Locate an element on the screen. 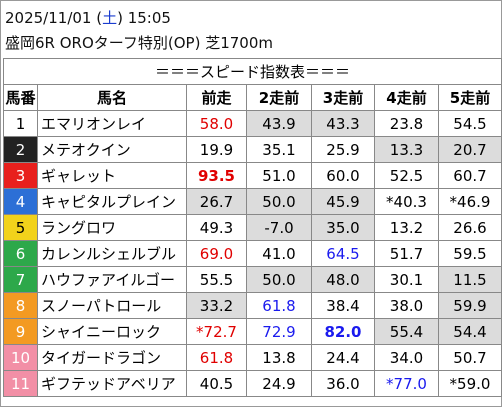 The width and height of the screenshot is (502, 407). speed-index: 54.4 is located at coordinates (469, 331).